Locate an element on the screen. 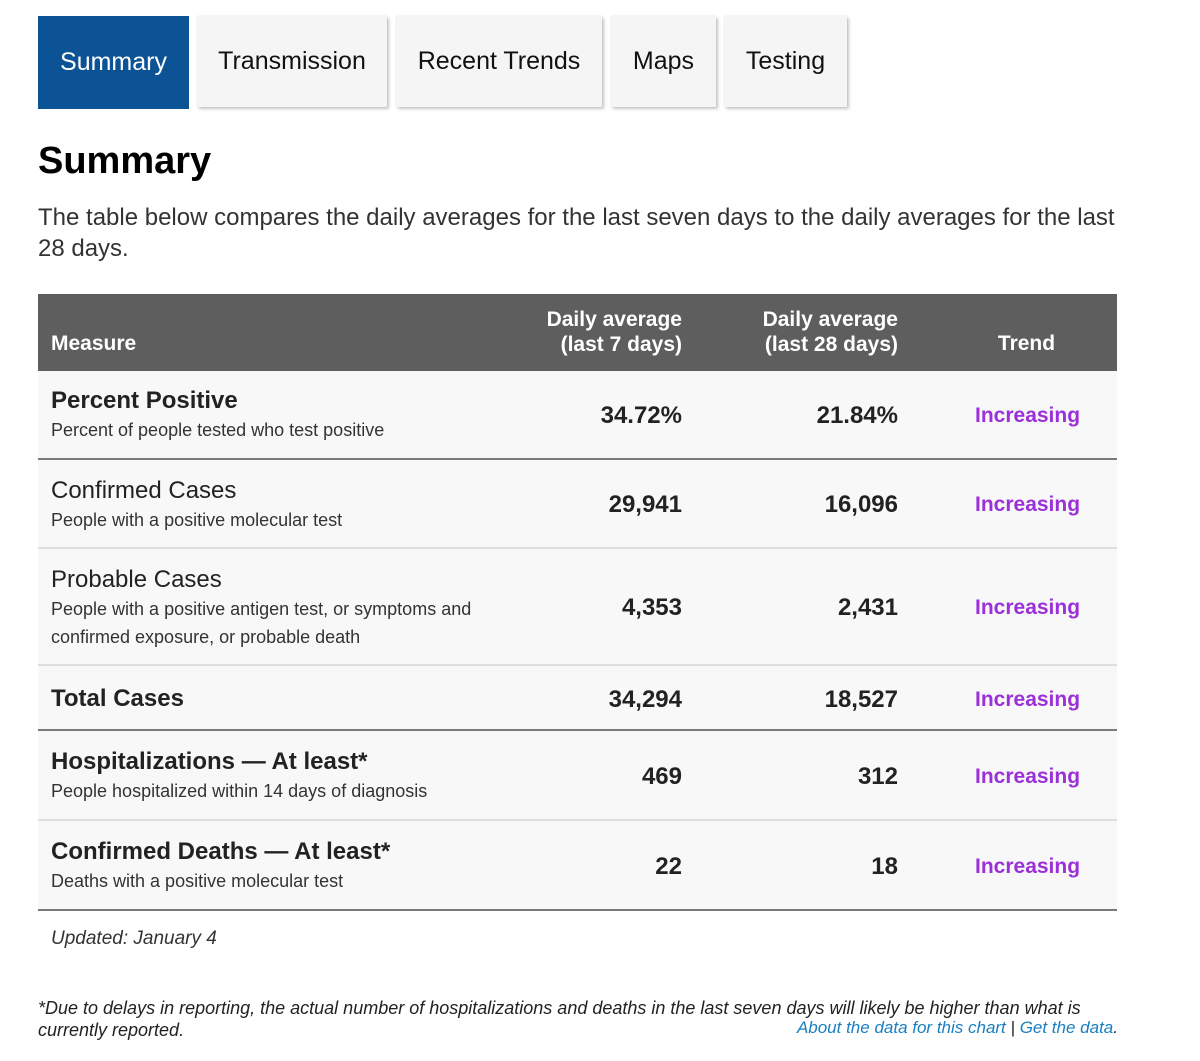 This screenshot has height=1061, width=1200. table-row: Total Cases 34,294 18,527 Increasing is located at coordinates (577, 698).